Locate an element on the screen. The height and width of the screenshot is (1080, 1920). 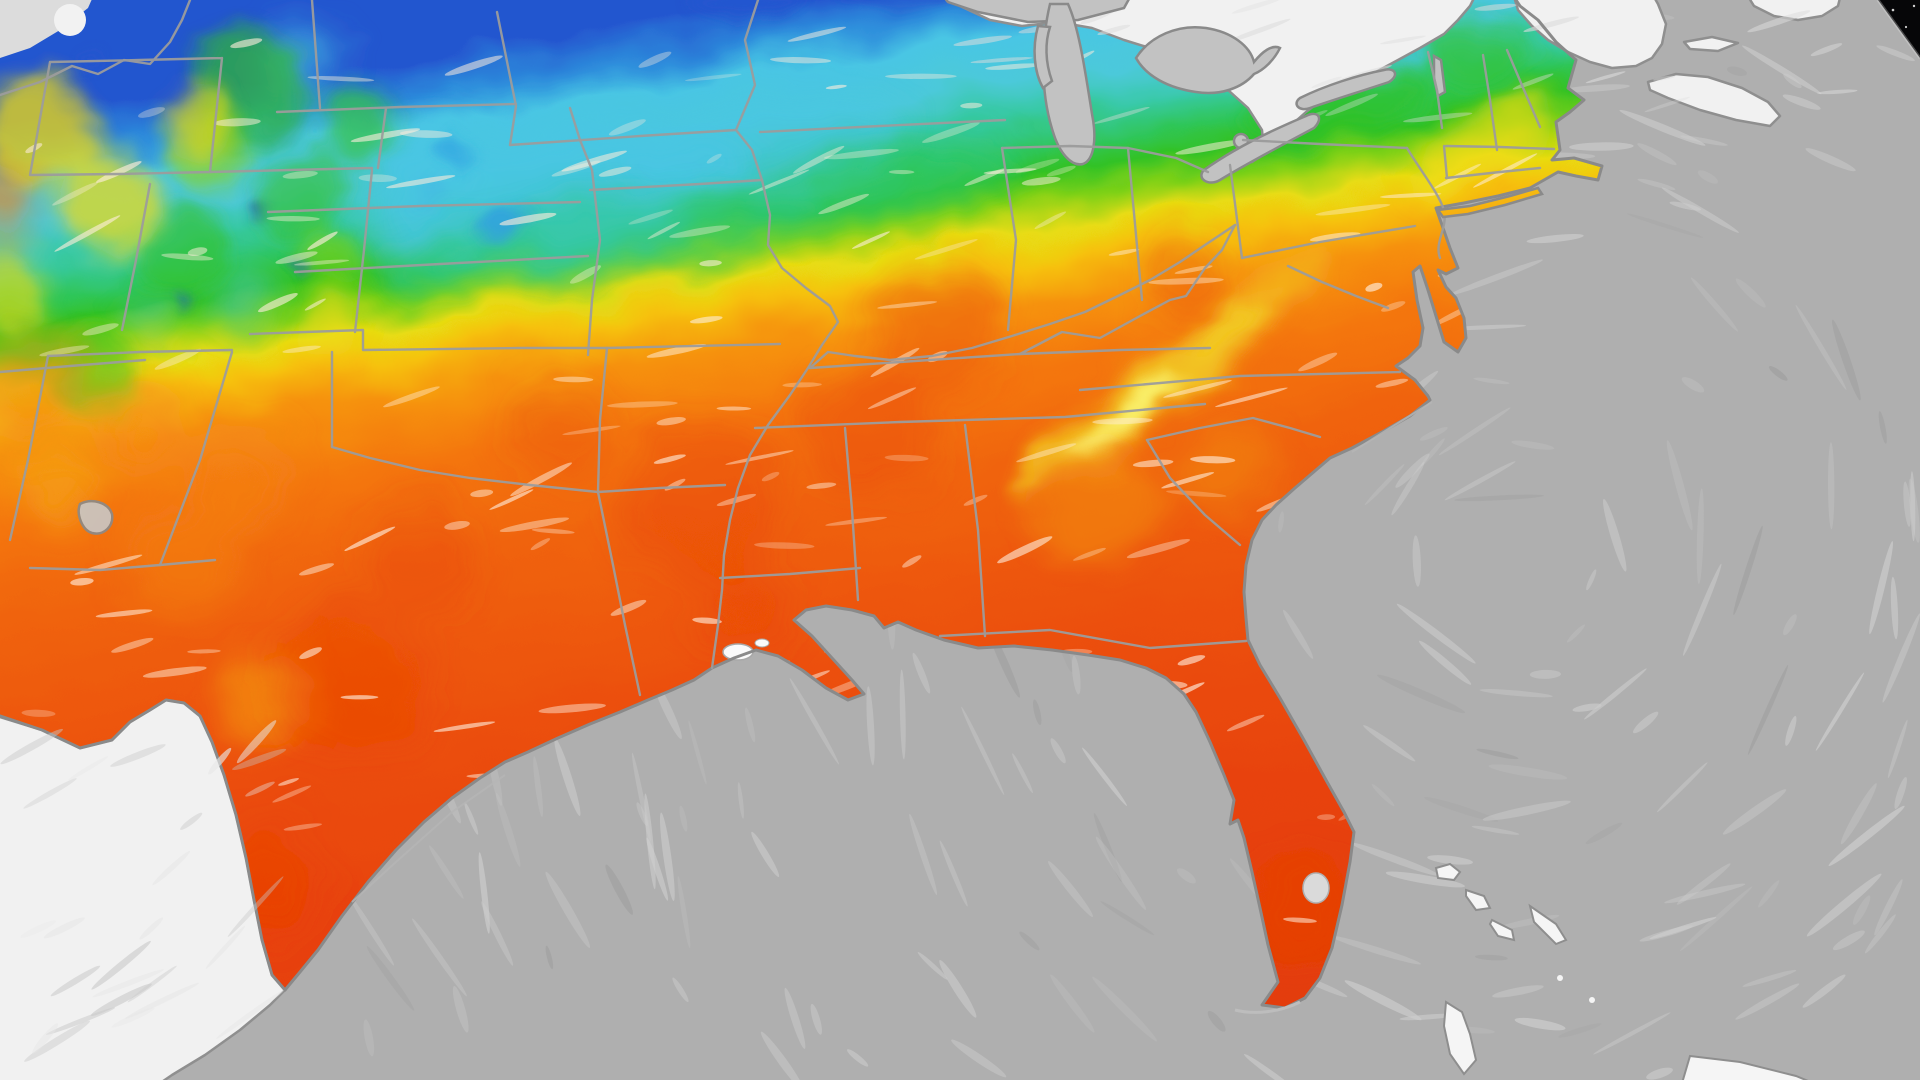
long-island is located at coordinates (1489, 202).